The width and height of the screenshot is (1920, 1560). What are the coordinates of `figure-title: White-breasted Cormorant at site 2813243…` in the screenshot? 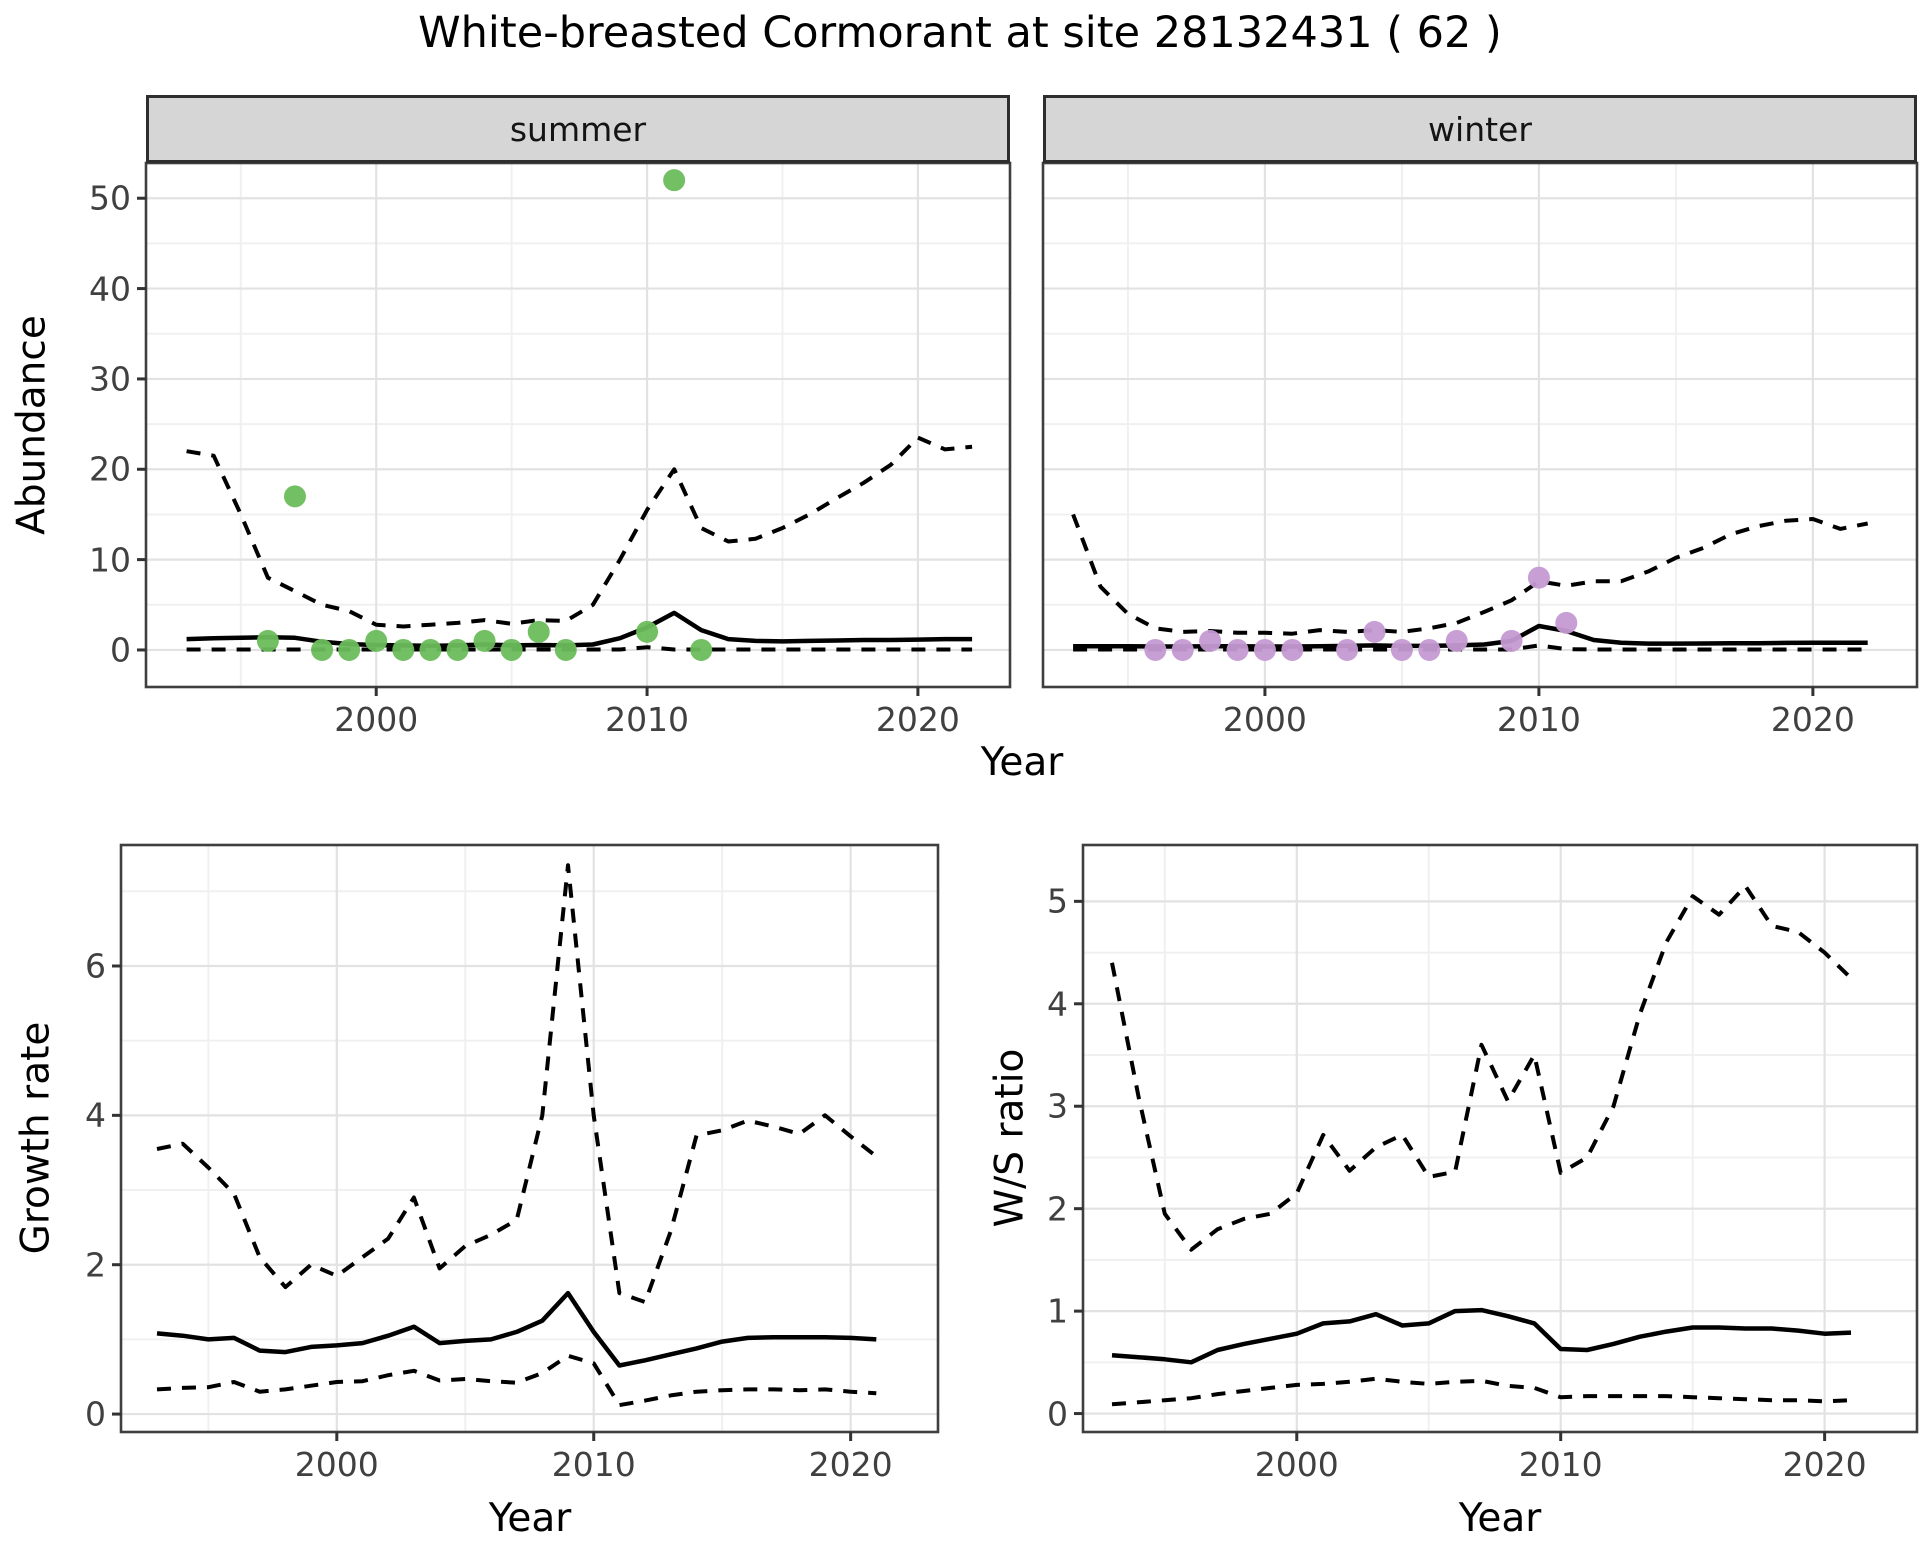 It's located at (960, 33).